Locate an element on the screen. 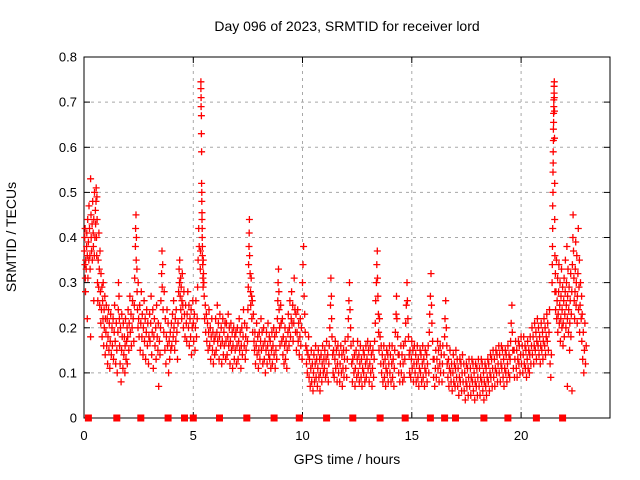  x-axis-label: GPS time / hours is located at coordinates (347, 459).